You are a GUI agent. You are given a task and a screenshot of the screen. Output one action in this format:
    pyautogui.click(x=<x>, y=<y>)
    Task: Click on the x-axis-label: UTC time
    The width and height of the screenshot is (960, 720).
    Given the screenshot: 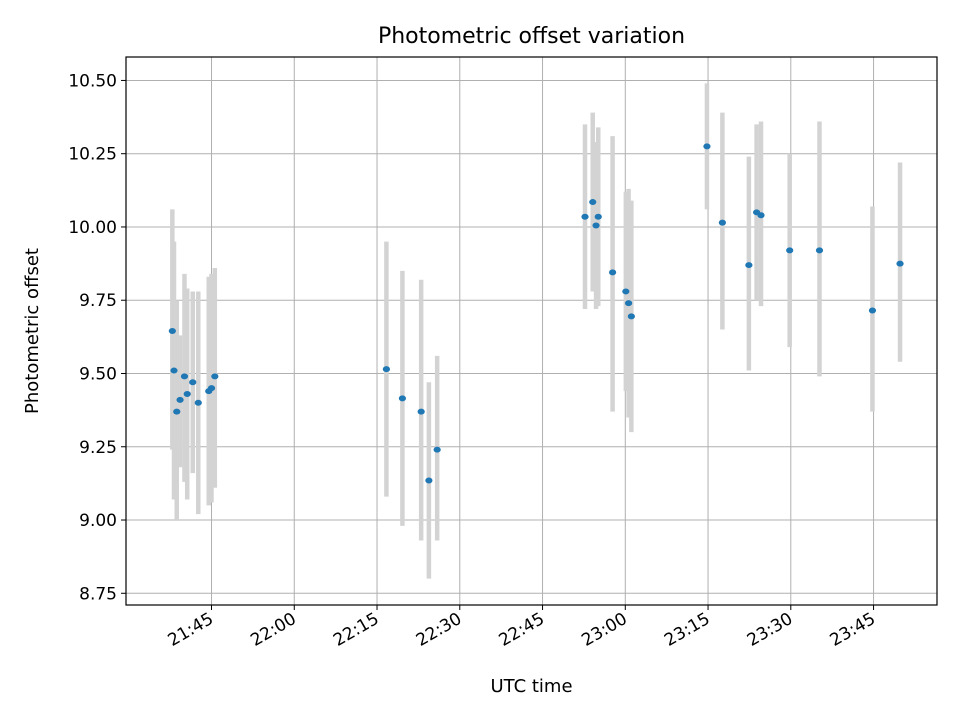 What is the action you would take?
    pyautogui.click(x=531, y=686)
    